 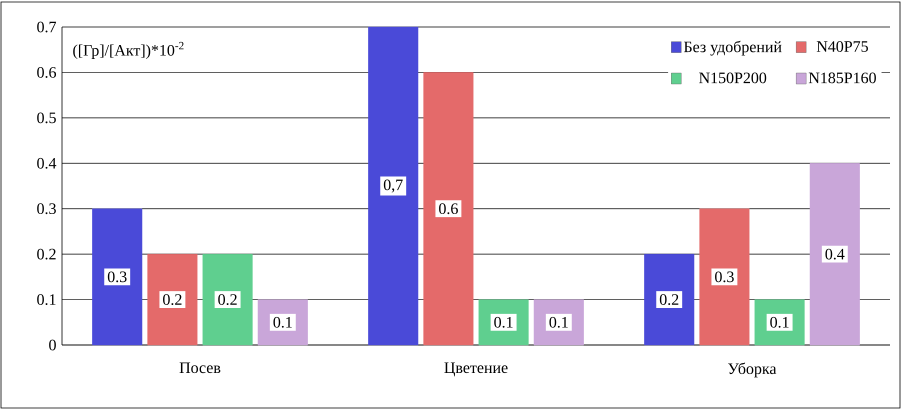 I want to click on x-tick-label: Цветение, so click(x=476, y=369).